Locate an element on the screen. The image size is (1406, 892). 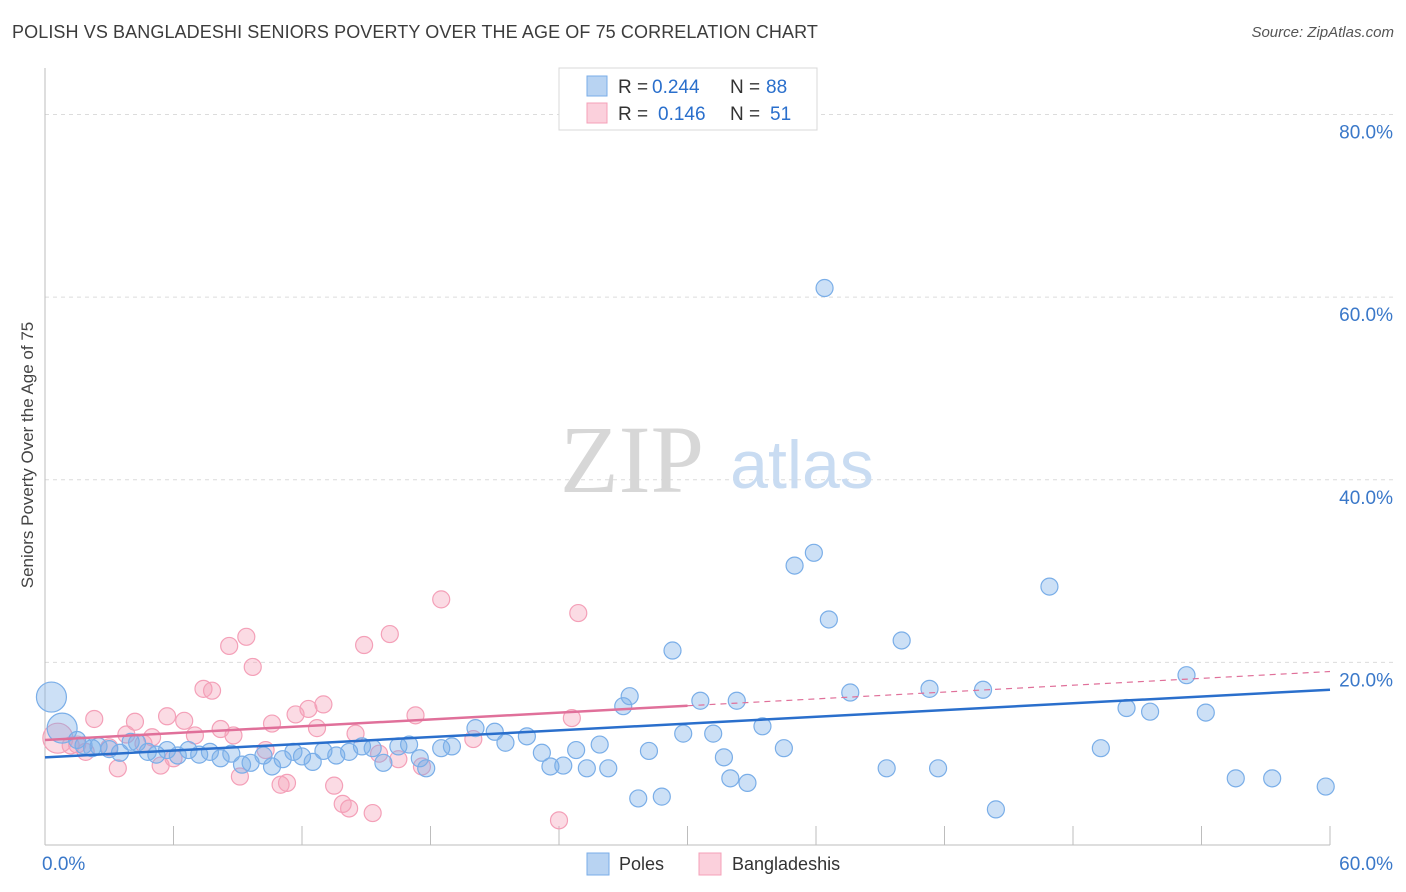
legend-r-value: 0.244 is located at coordinates (676, 87).